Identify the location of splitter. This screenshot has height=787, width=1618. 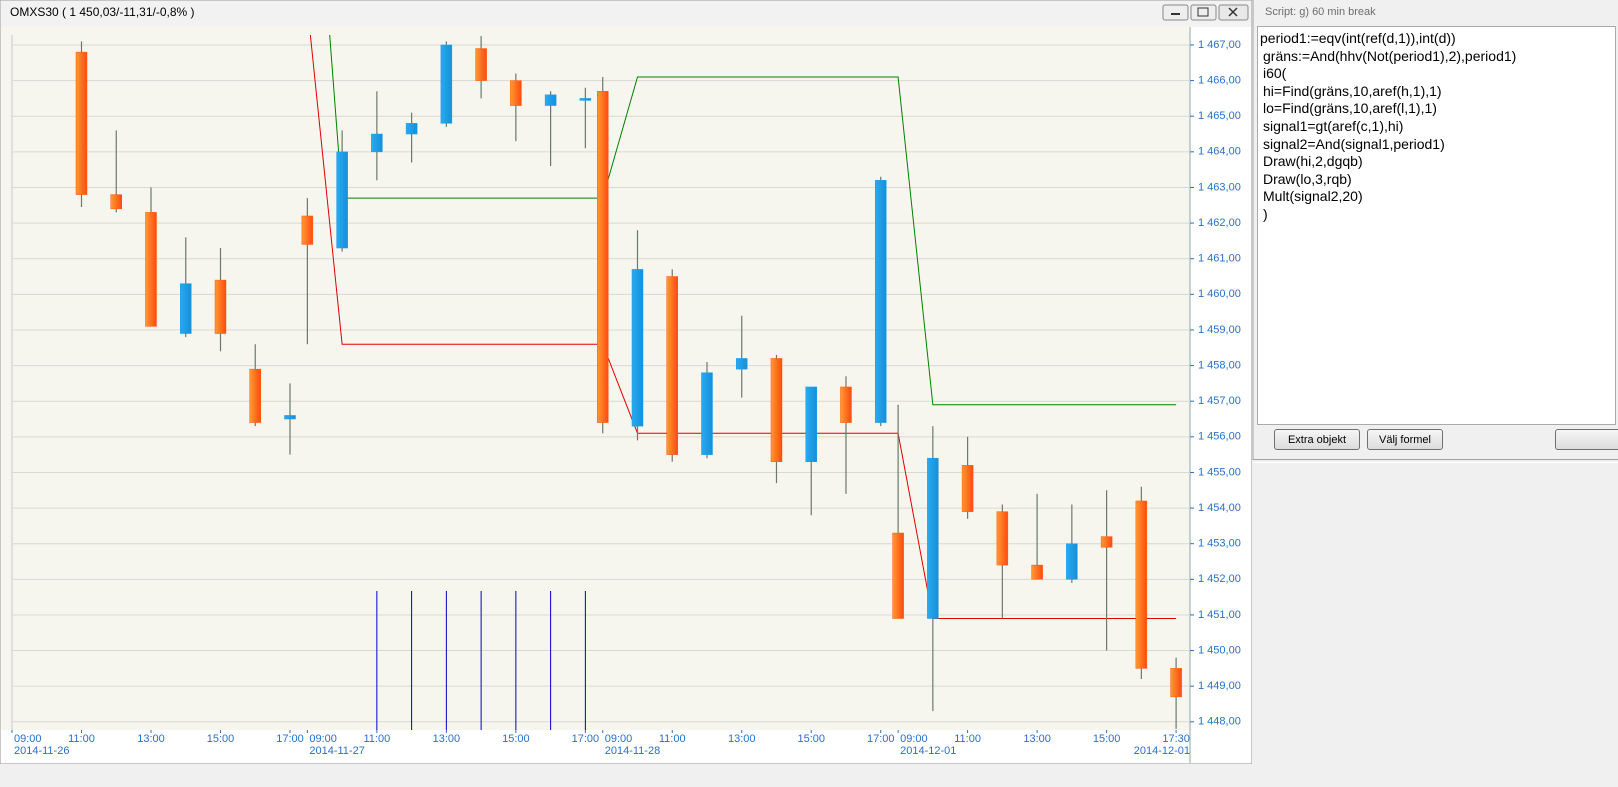
(1253, 230).